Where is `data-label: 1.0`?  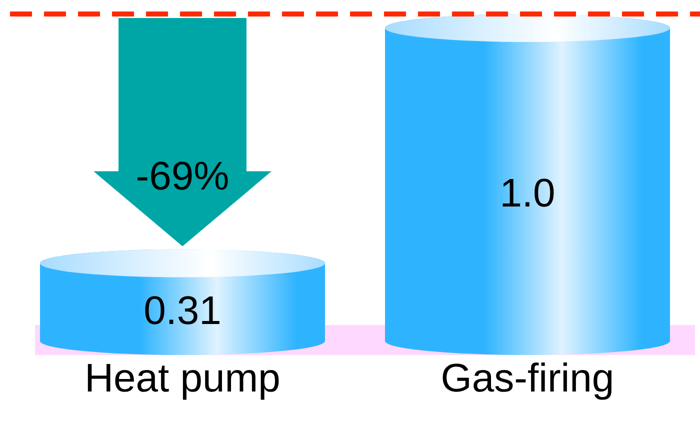
data-label: 1.0 is located at coordinates (528, 194).